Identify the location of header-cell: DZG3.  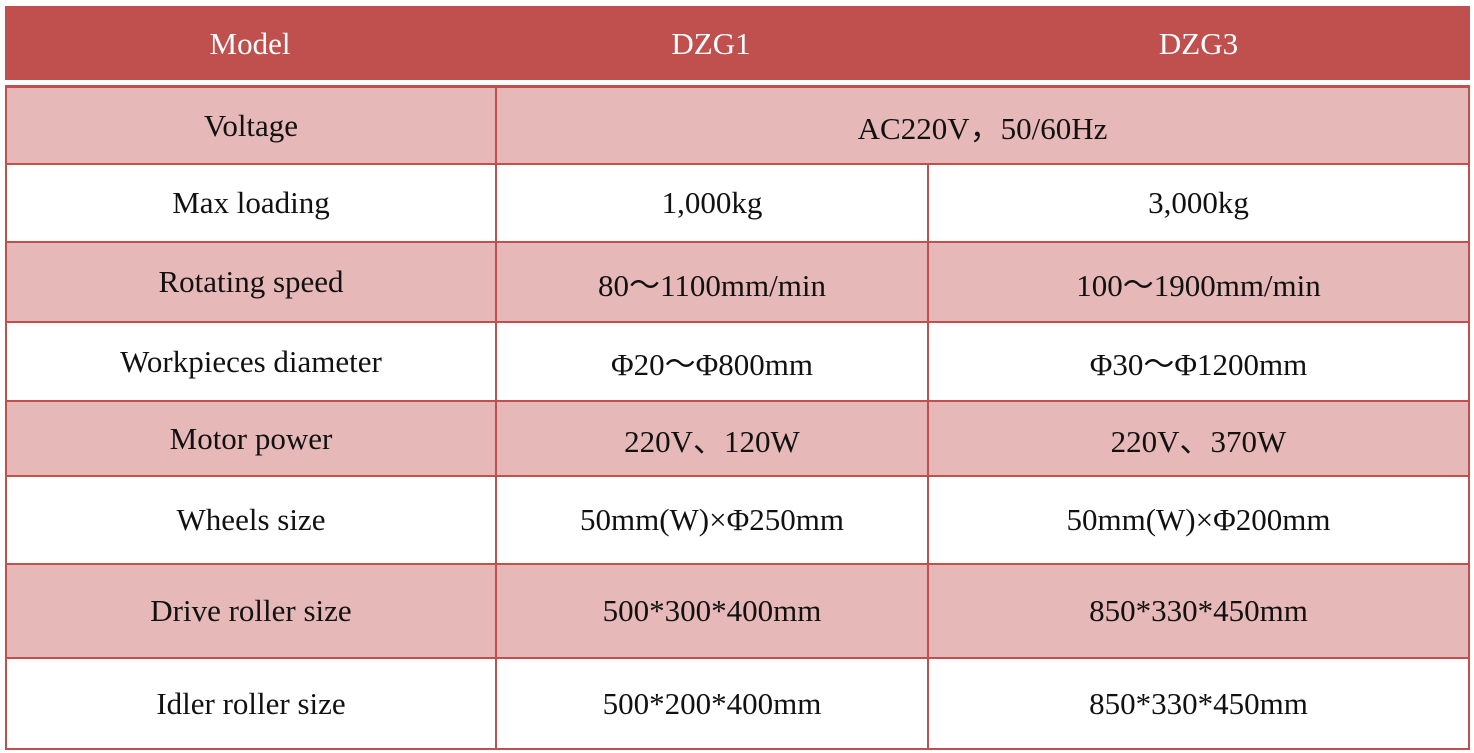
(1198, 44).